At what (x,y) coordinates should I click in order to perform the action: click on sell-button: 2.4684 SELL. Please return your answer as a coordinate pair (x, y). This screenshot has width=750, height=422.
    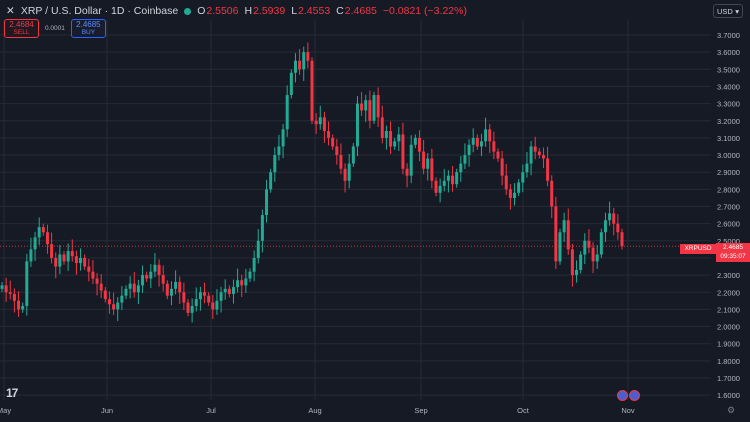
    Looking at the image, I should click on (21, 28).